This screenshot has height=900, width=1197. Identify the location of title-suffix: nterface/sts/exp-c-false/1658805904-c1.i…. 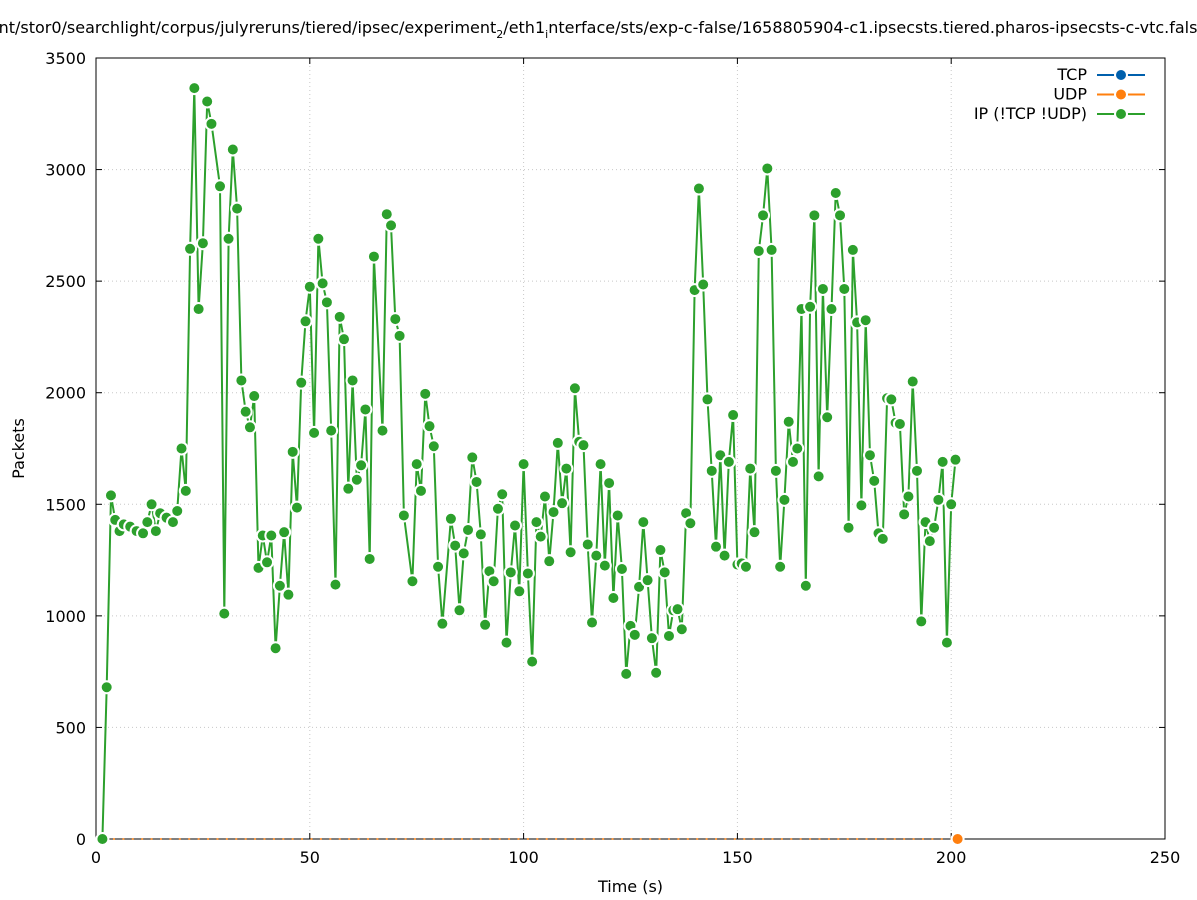
(872, 27).